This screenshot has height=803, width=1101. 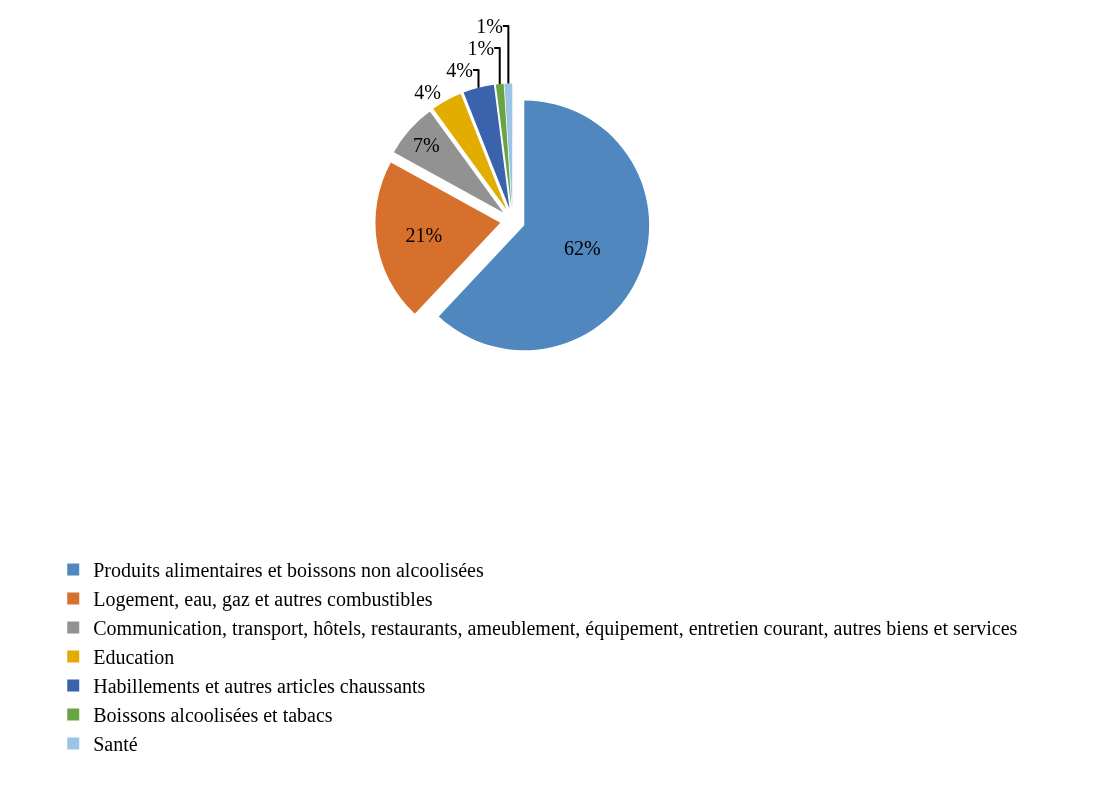 What do you see at coordinates (263, 600) in the screenshot?
I see `legend-label: Logement, eau, gaz et autres combustibles` at bounding box center [263, 600].